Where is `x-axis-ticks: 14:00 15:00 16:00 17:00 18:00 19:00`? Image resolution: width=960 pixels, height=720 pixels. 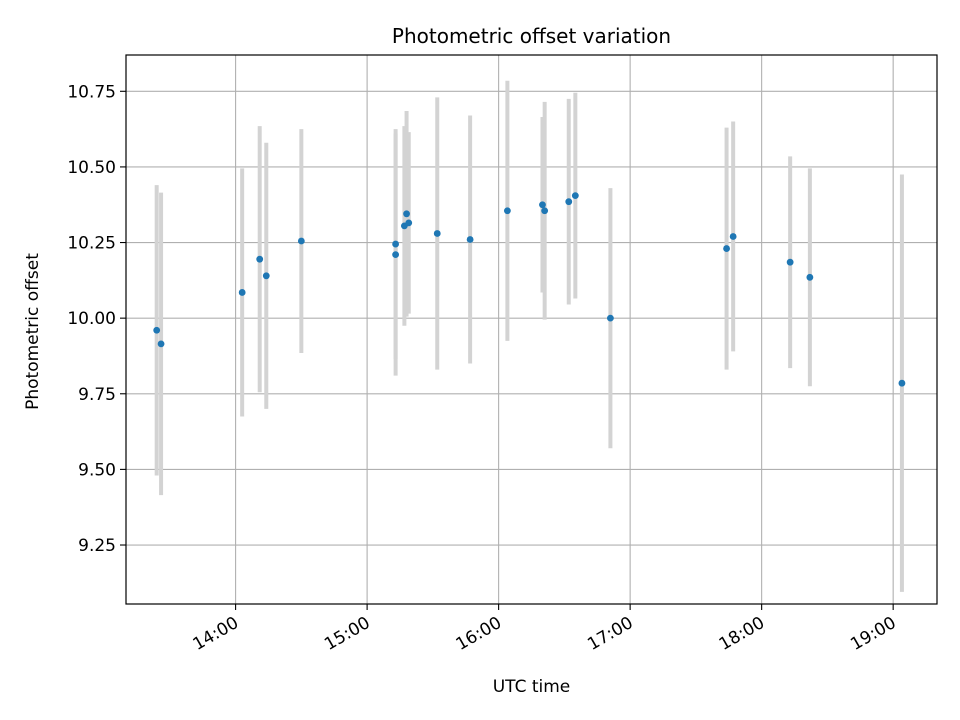 x-axis-ticks: 14:00 15:00 16:00 17:00 18:00 19:00 is located at coordinates (545, 629).